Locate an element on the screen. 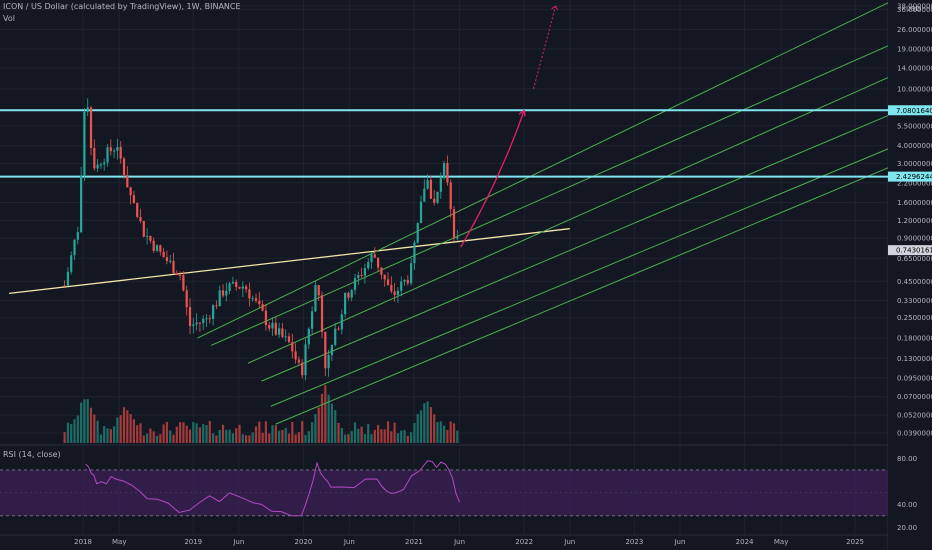  price-unit: USD is located at coordinates (913, 9).